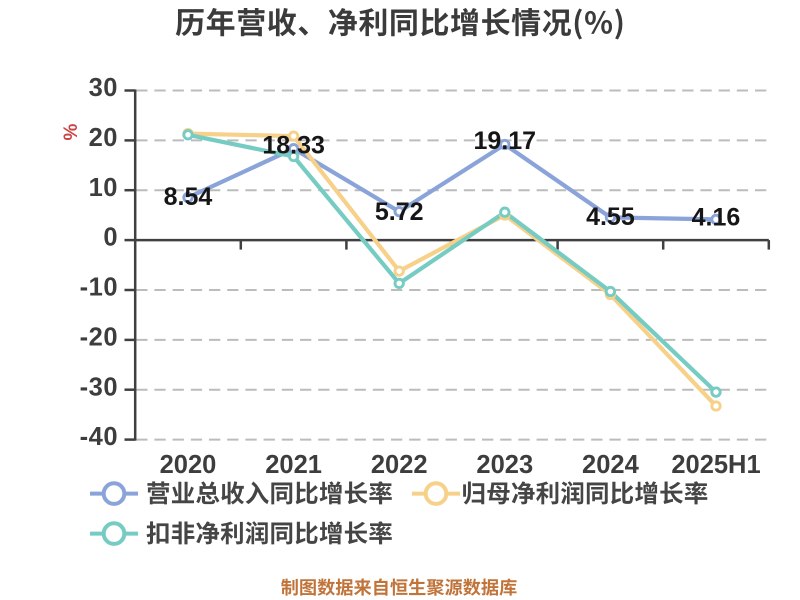 This screenshot has height=600, width=800. What do you see at coordinates (188, 465) in the screenshot?
I see `svg-text: 2020` at bounding box center [188, 465].